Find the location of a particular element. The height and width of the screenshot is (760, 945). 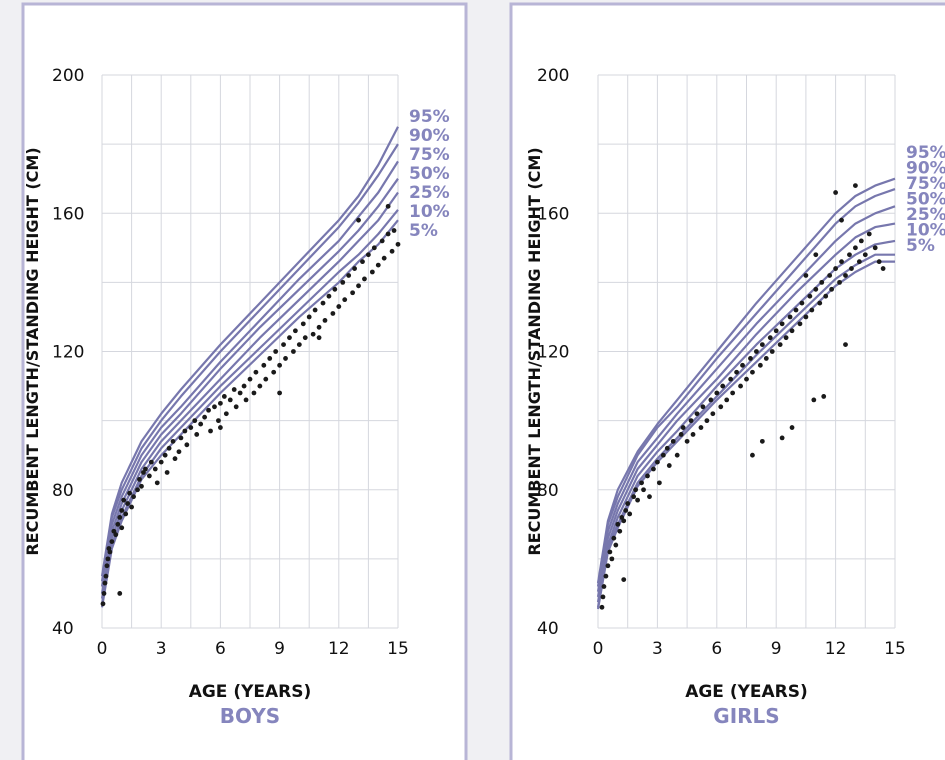

percentile-curve is located at coordinates (745, 435).